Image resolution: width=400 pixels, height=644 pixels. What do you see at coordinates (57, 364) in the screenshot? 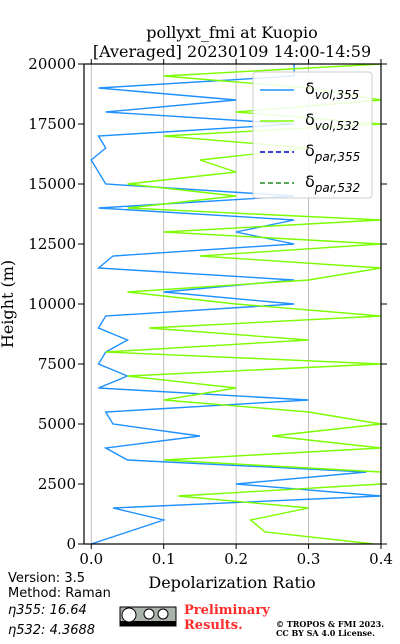
I see `y-tick-label: 7500` at bounding box center [57, 364].